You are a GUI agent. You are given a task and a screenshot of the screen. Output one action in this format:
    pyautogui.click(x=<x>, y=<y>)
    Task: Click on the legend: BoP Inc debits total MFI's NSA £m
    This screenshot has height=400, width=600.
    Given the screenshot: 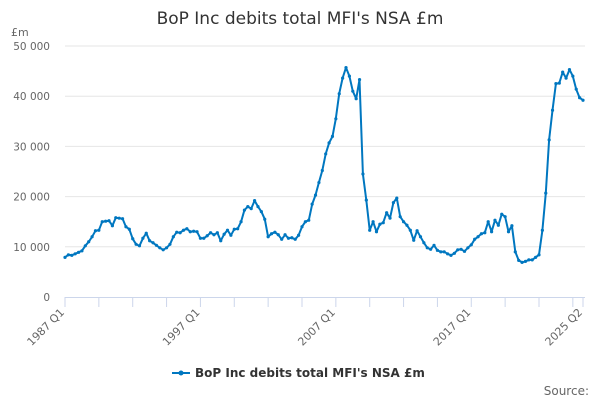 What is the action you would take?
    pyautogui.click(x=298, y=373)
    